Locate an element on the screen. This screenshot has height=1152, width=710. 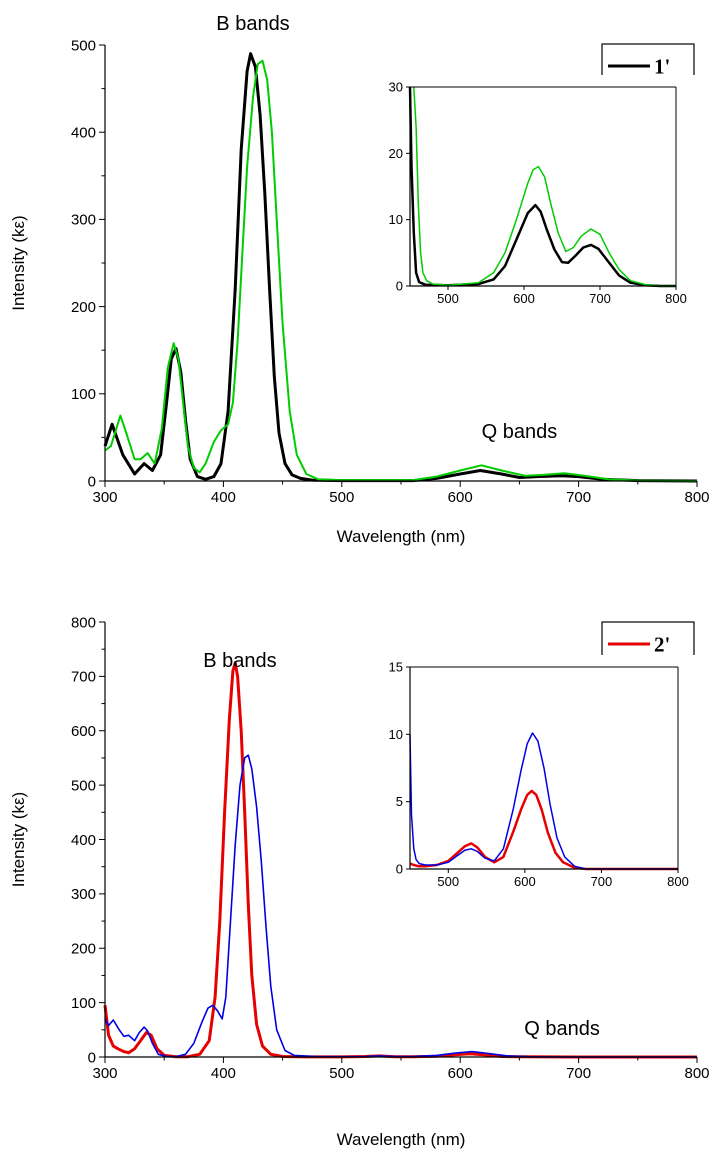
y-tick-label: 20 is located at coordinates (396, 153).